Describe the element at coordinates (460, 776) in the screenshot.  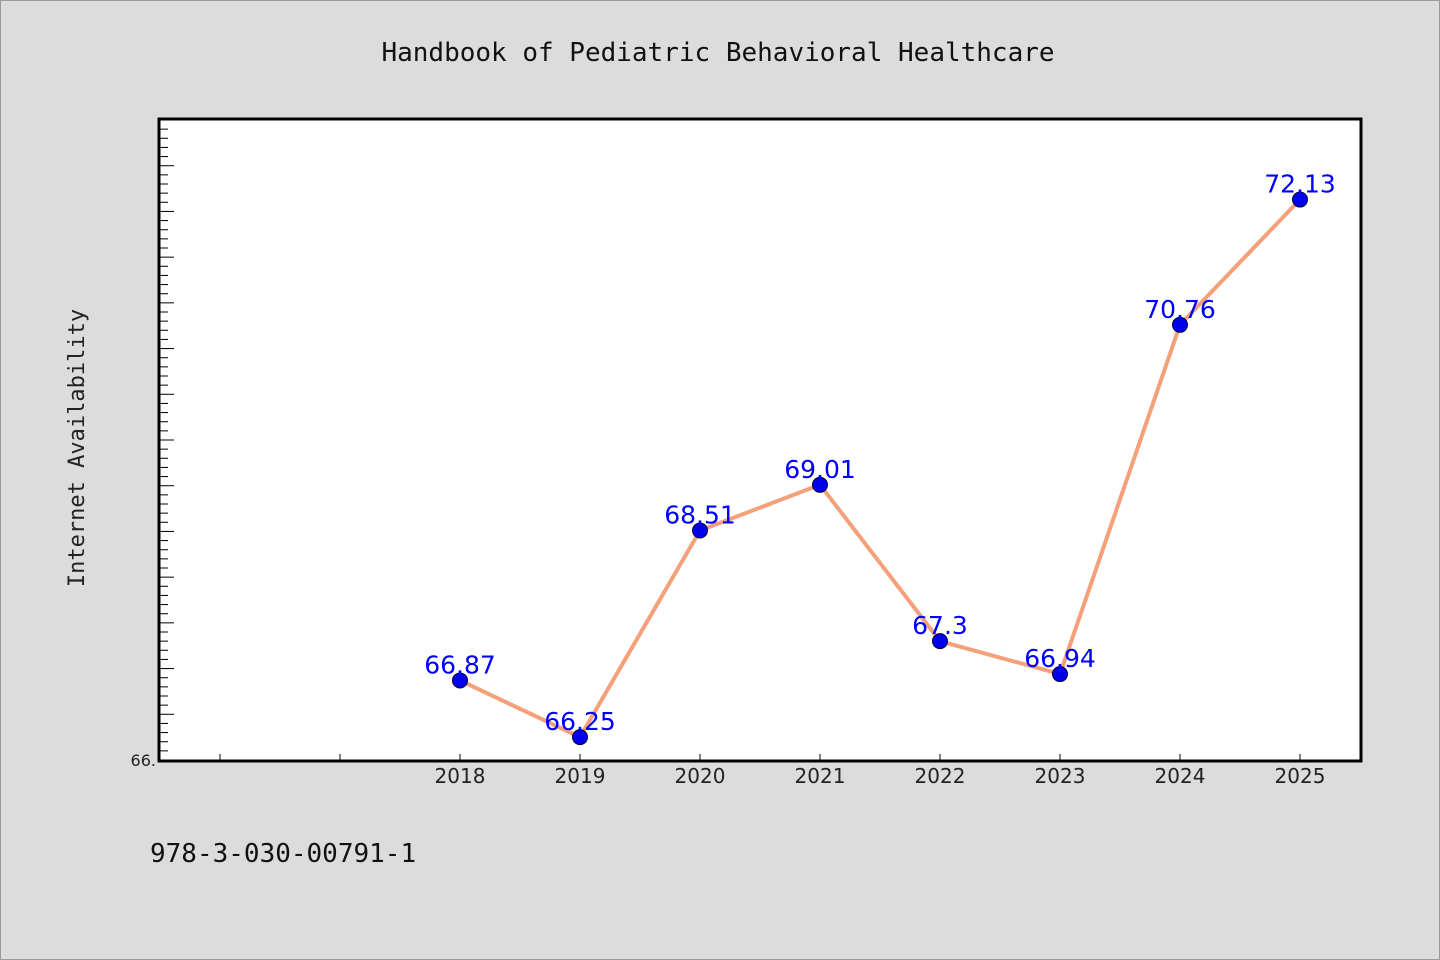
I see `x-tick-label-2018: 2018` at that location.